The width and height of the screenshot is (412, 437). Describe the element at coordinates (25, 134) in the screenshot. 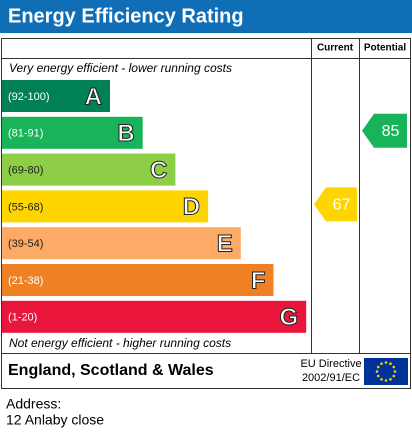

I see `band-range: (81-91)` at that location.